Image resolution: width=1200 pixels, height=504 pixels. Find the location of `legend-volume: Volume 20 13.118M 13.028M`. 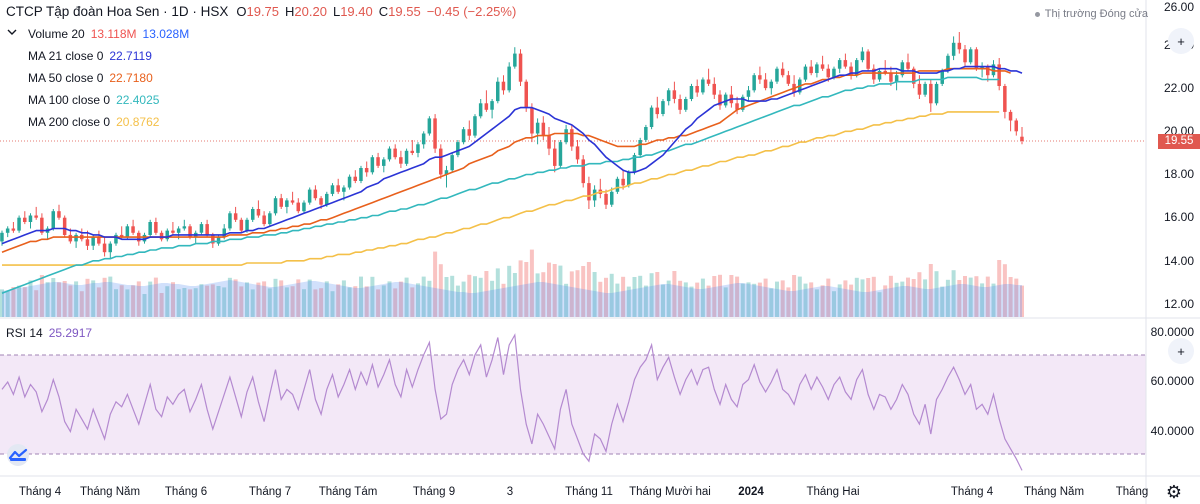

legend-volume: Volume 20 13.118M 13.028M is located at coordinates (97, 34).